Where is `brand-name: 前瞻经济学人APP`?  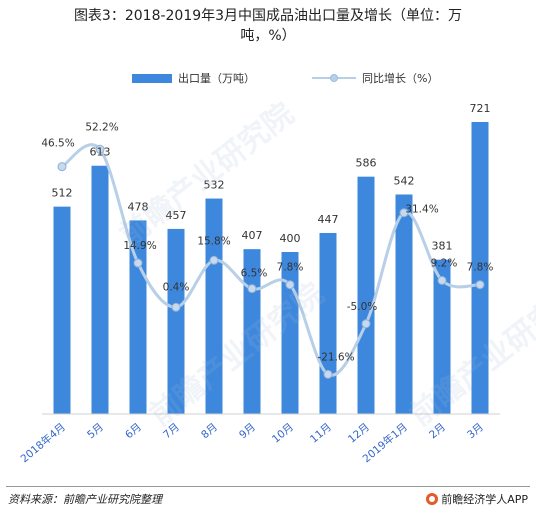
brand-name: 前瞻经济学人APP is located at coordinates (484, 499).